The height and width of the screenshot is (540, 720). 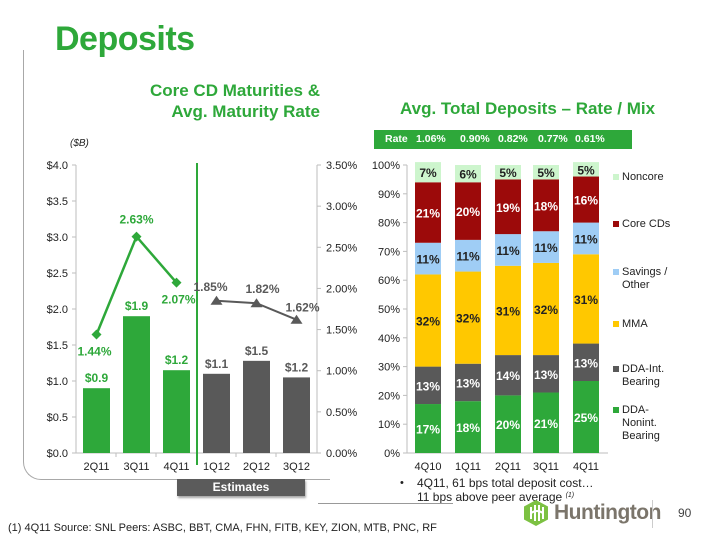 I want to click on left-y-tick-label: $0.5, so click(x=57, y=418).